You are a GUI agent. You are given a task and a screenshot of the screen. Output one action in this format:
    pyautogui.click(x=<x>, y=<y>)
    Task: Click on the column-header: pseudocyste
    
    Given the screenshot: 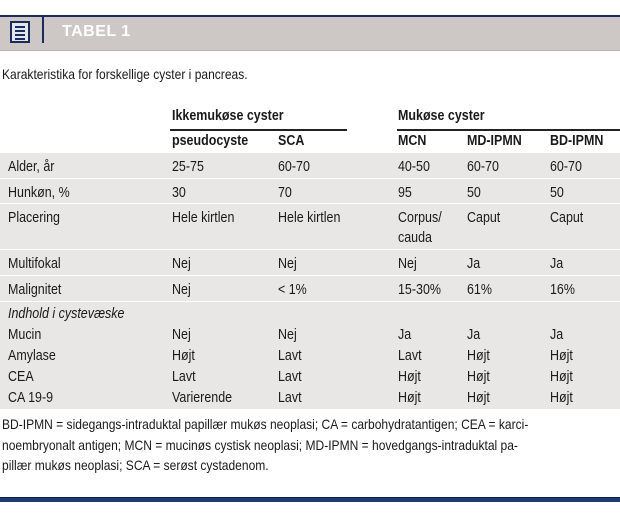 What is the action you would take?
    pyautogui.click(x=210, y=141)
    